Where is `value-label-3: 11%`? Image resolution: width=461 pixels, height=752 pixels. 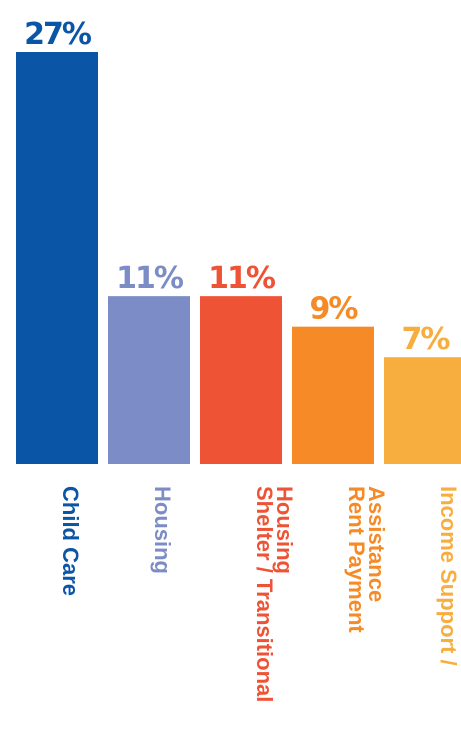 value-label-3: 11% is located at coordinates (242, 278).